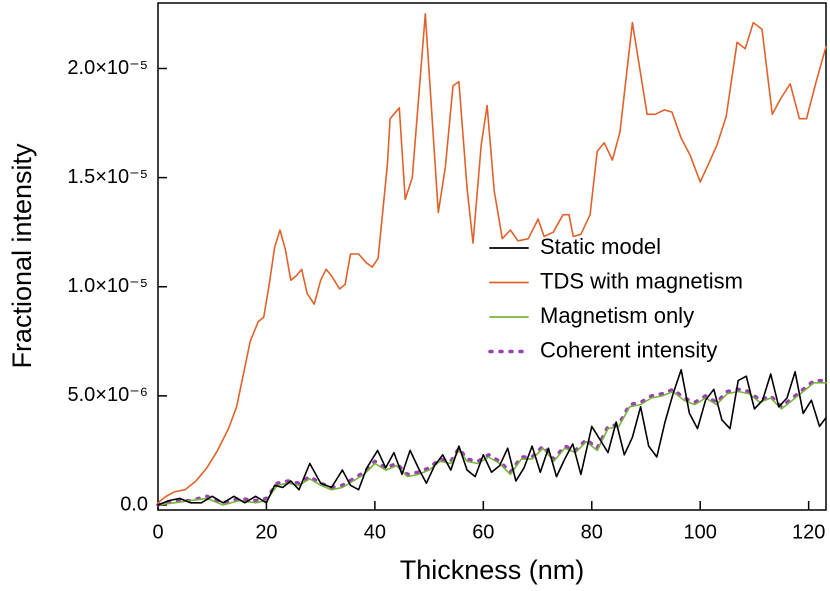 The image size is (830, 591). Describe the element at coordinates (808, 532) in the screenshot. I see `x-tick-label: 120` at that location.